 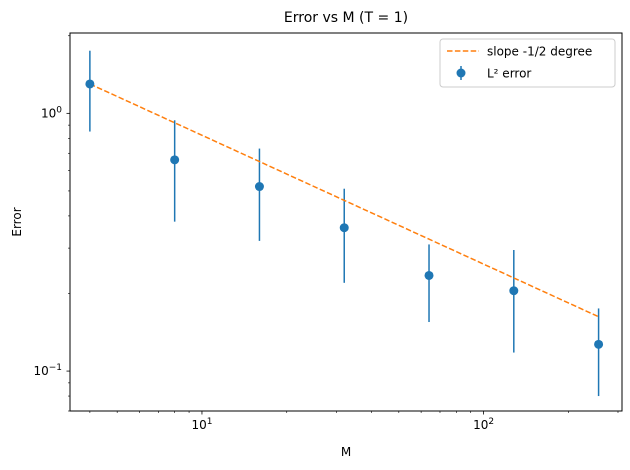 I want to click on chart-title: Error vs M (T = 1), so click(x=346, y=18).